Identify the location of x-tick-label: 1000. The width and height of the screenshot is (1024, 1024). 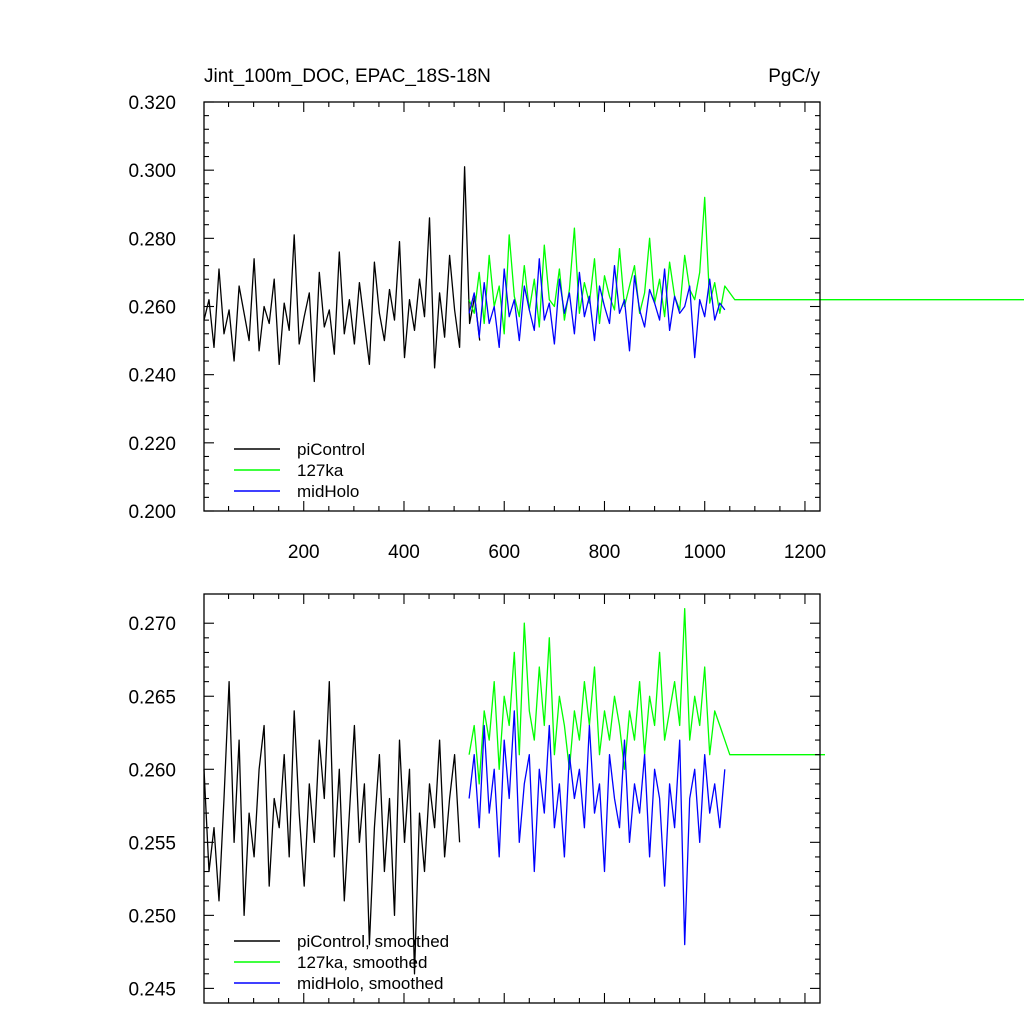
(705, 552).